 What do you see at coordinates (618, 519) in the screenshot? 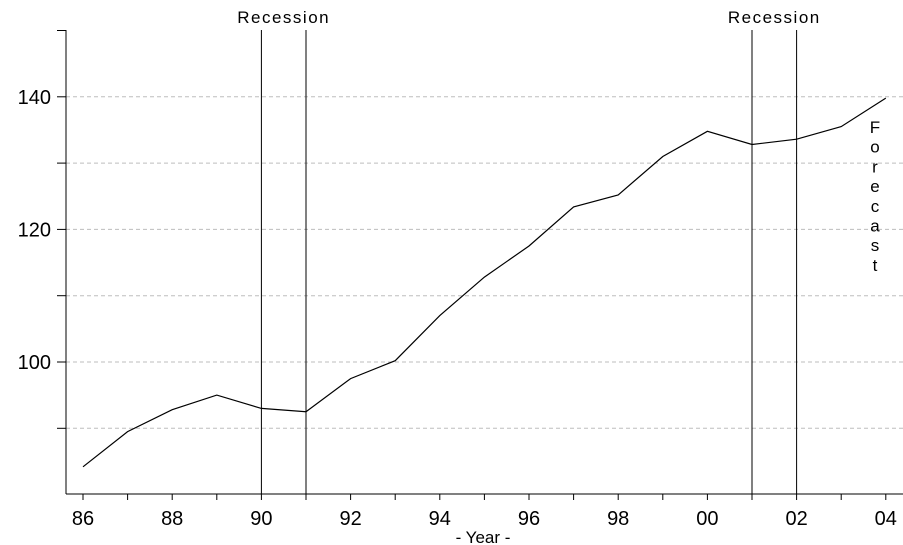
I see `x-tick-label: 98` at bounding box center [618, 519].